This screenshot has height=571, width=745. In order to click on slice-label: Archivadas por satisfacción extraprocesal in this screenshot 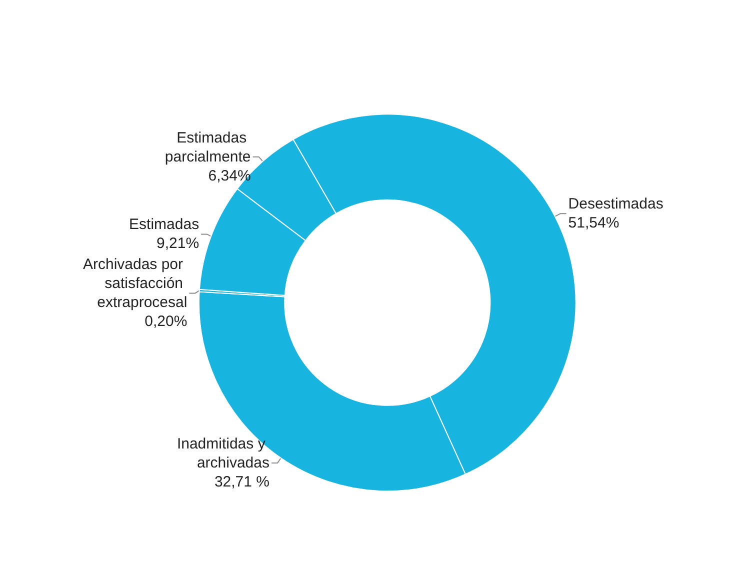, I will do `click(135, 284)`.